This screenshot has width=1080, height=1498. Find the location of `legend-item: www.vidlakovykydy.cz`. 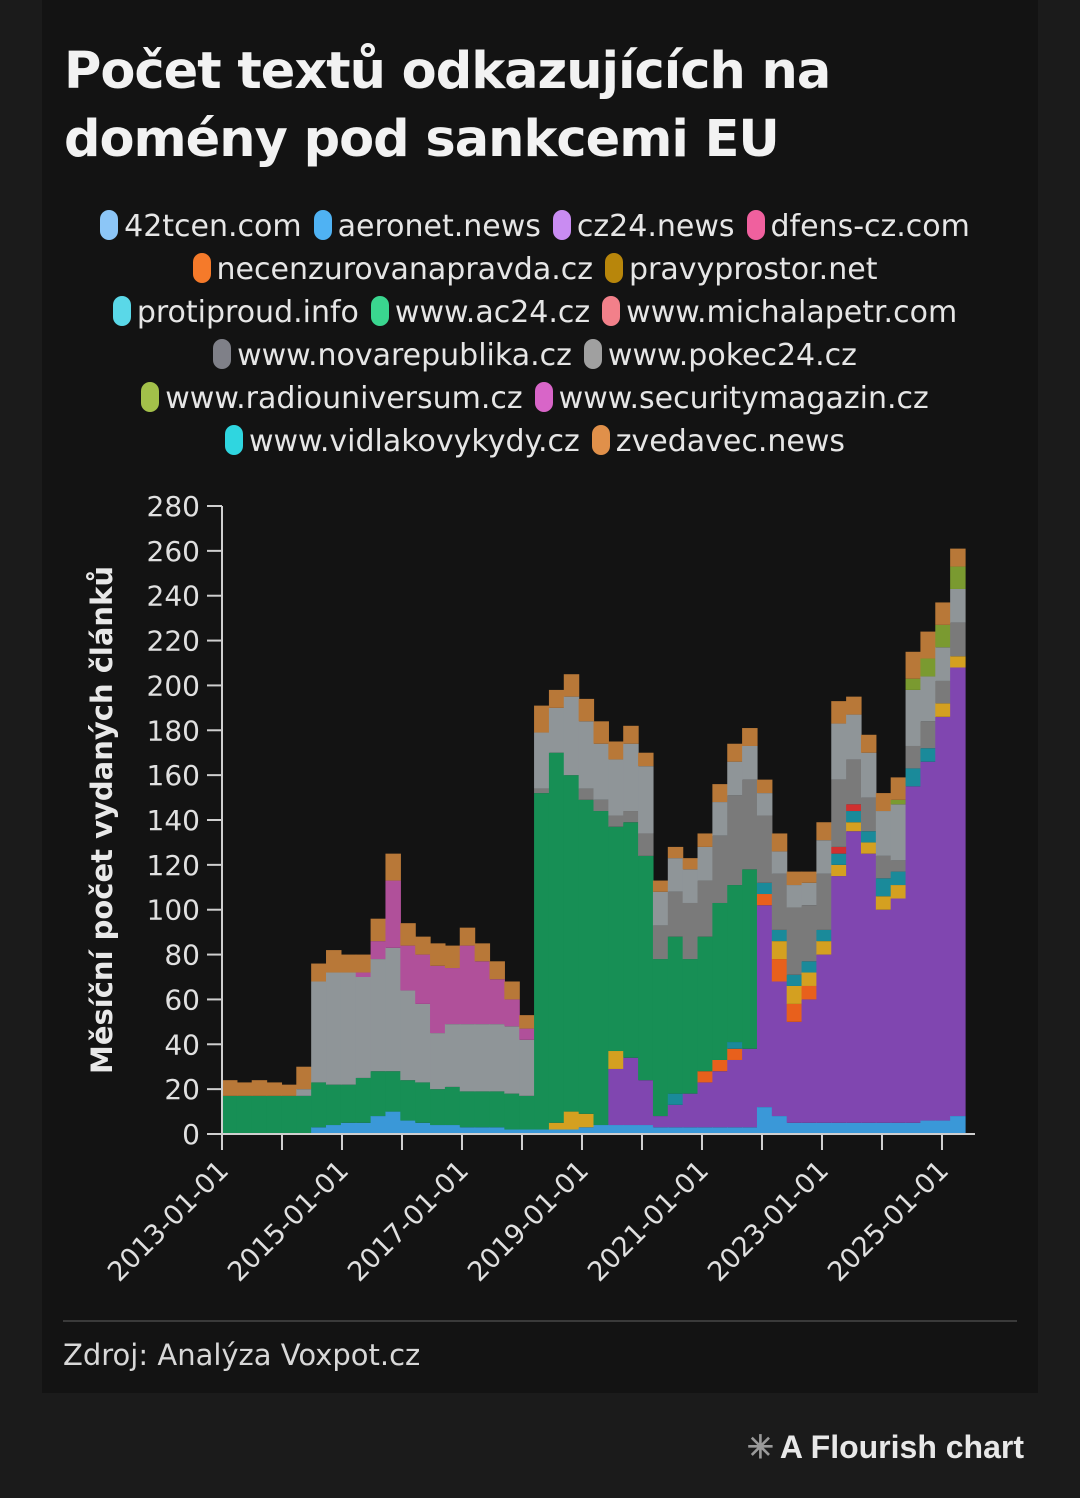

legend-item: www.vidlakovykydy.cz is located at coordinates (402, 441).